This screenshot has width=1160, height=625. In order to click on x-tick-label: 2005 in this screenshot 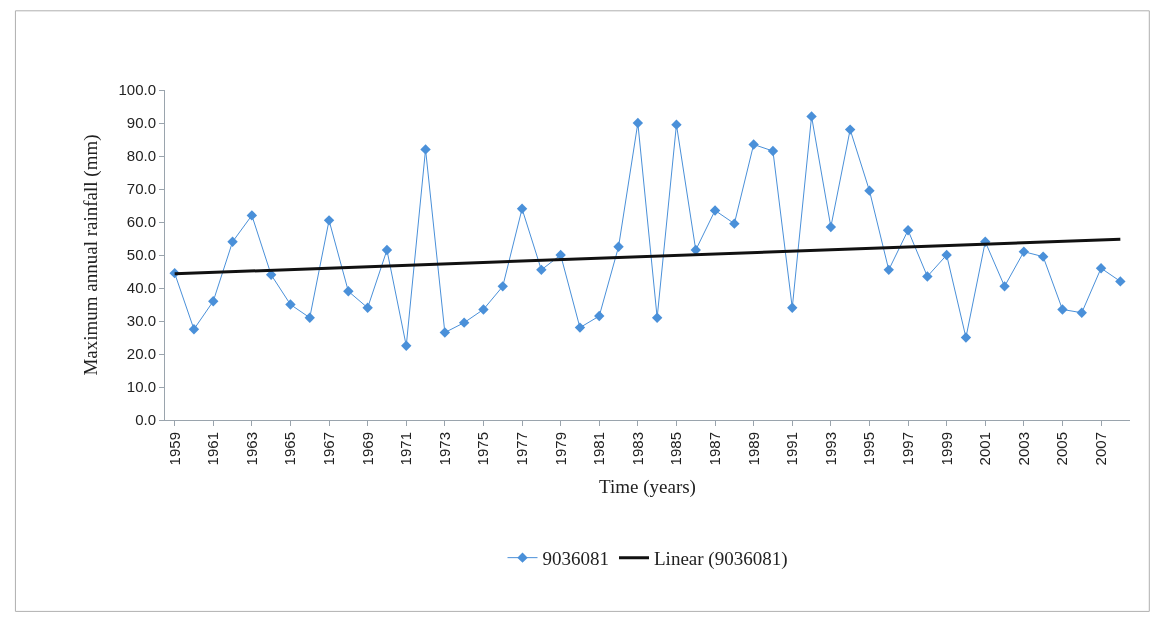, I will do `click(1062, 449)`.